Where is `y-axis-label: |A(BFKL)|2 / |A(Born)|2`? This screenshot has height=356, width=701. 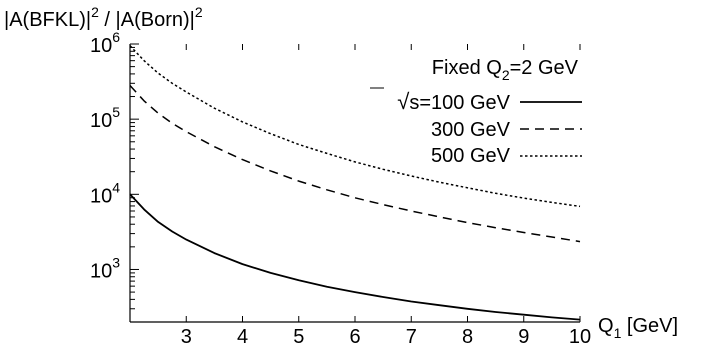
y-axis-label: |A(BFKL)|2 / |A(Born)|2 is located at coordinates (103, 17).